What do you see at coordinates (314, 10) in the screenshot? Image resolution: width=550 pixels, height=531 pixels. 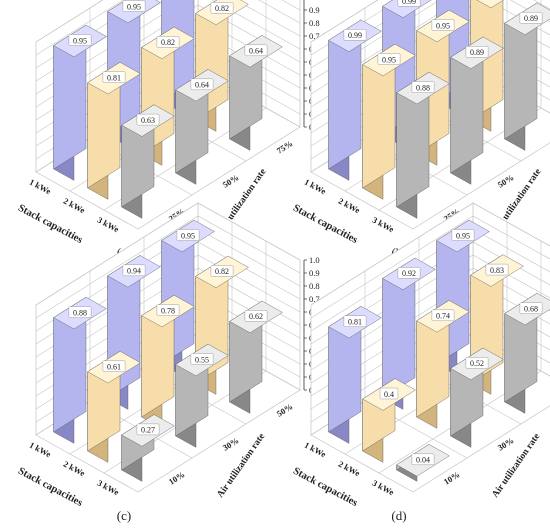 I see `z-tick-label: 0.9` at bounding box center [314, 10].